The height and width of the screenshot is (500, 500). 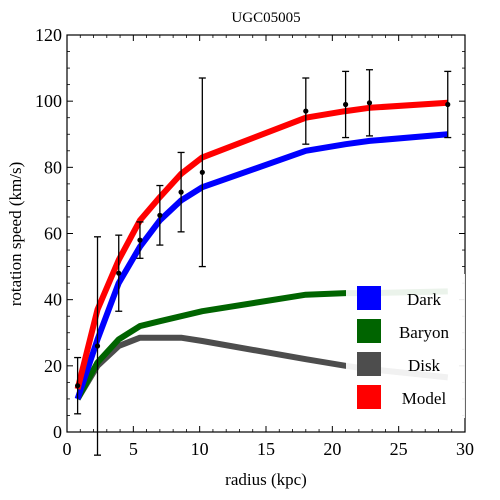 I want to click on legend: Dark Baryon Disk Model, so click(x=405, y=346).